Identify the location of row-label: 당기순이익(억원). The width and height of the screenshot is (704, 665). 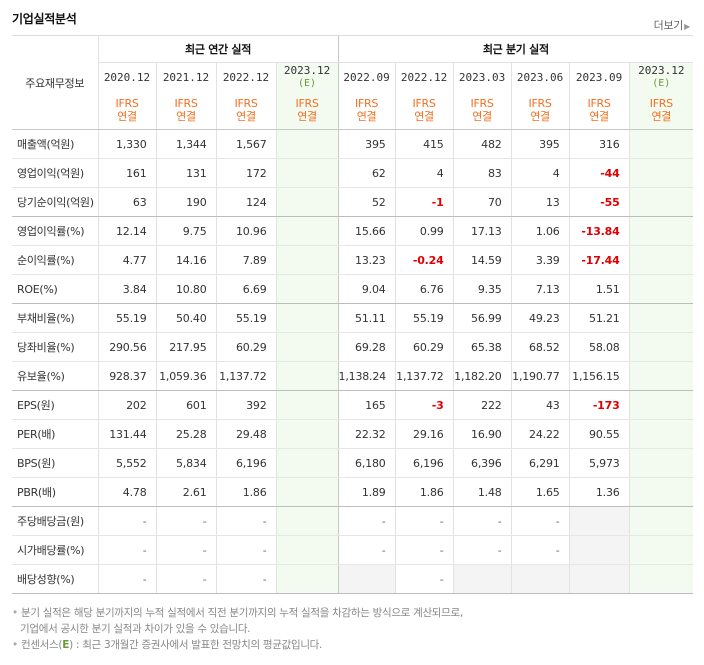
(55, 202).